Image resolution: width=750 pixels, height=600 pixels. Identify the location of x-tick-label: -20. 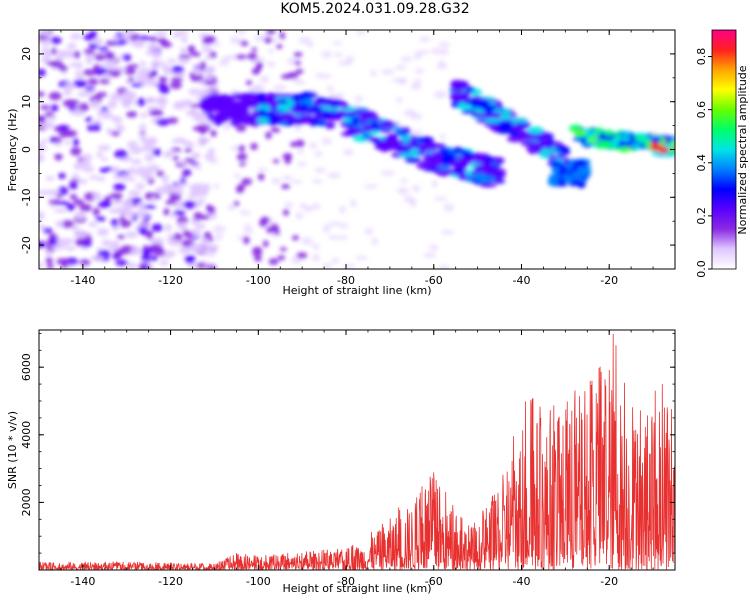
(609, 280).